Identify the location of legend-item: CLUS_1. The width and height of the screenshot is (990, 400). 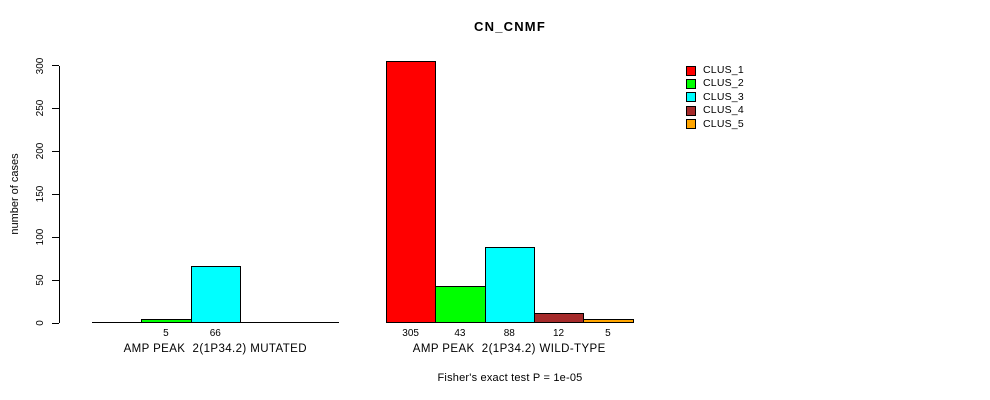
(715, 70).